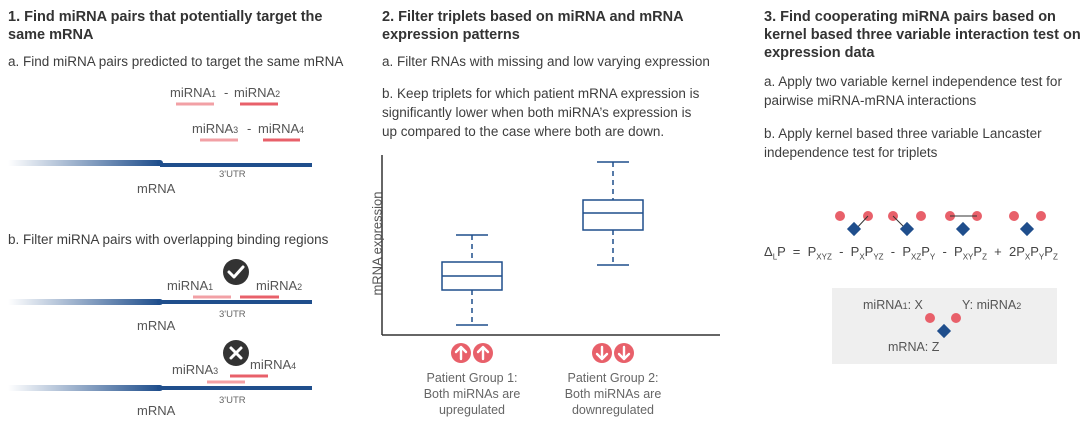 The width and height of the screenshot is (1088, 429). What do you see at coordinates (281, 128) in the screenshot?
I see `label-mirna4-a: miRNA4` at bounding box center [281, 128].